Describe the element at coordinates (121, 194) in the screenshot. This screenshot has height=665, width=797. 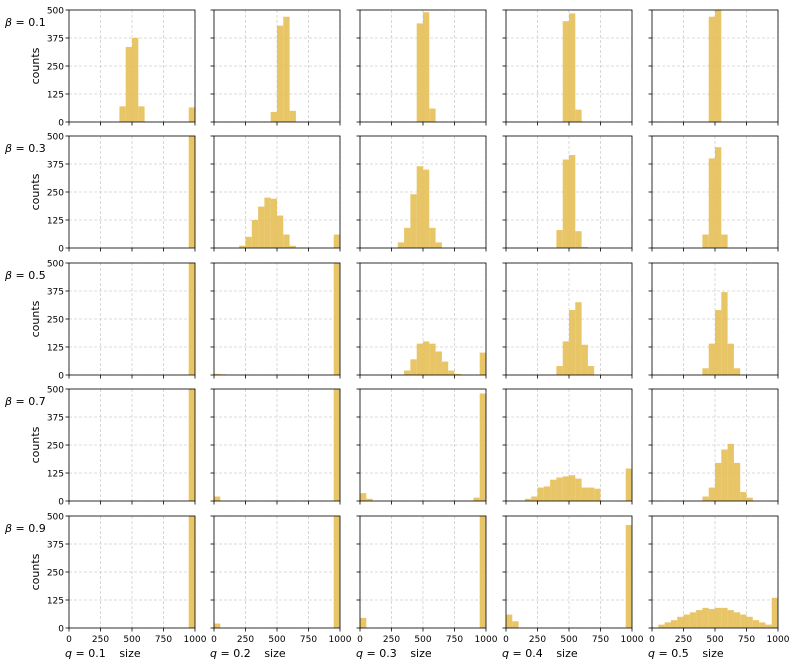
I see `panel-r1-c0: 0 125 250 375 500` at that location.